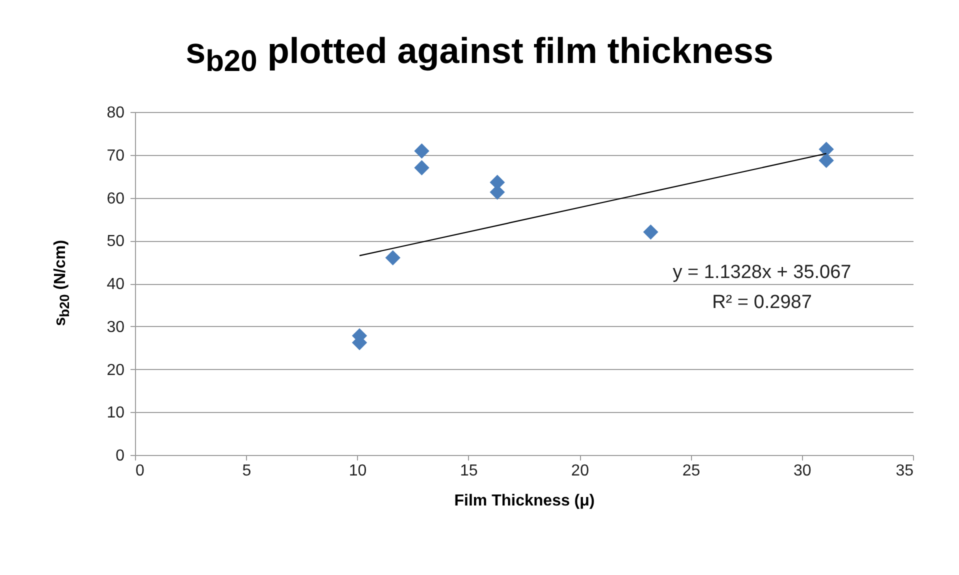 This screenshot has width=959, height=575. I want to click on x-axis-title: Film Thickness (μ), so click(524, 501).